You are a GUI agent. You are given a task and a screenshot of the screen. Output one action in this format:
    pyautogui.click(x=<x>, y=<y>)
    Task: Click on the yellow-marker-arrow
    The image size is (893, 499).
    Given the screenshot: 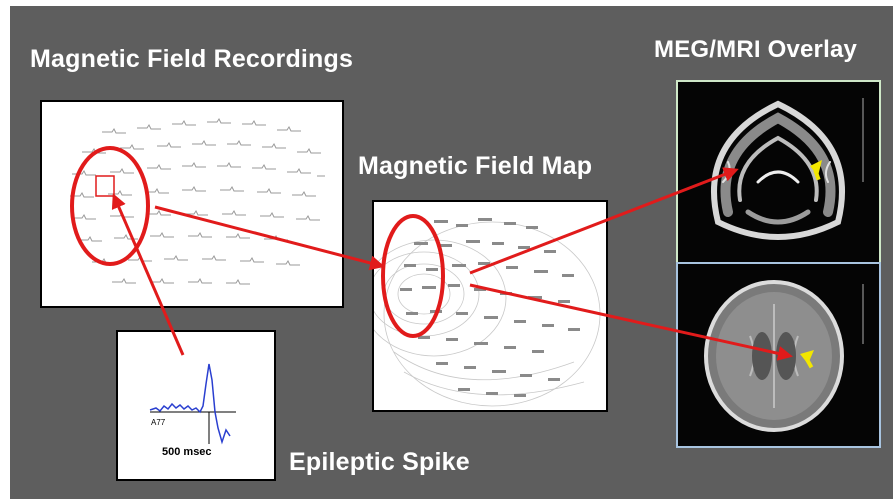 What is the action you would take?
    pyautogui.click(x=811, y=264)
    